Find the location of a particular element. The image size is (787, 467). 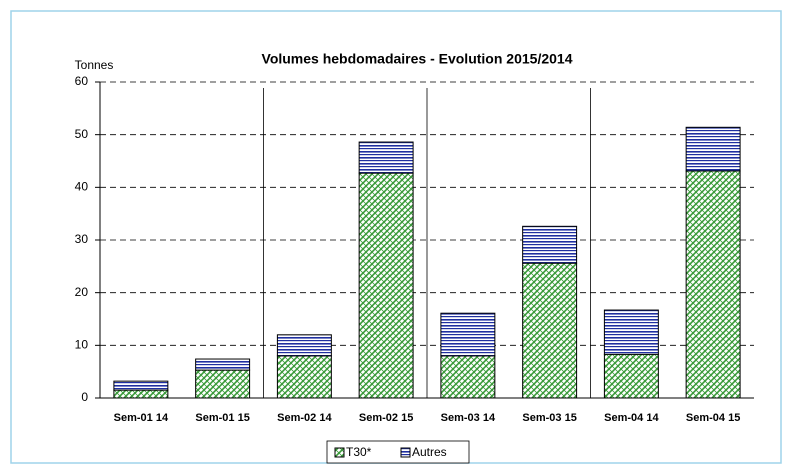

x-tick-label: Sem-03 14 is located at coordinates (468, 418).